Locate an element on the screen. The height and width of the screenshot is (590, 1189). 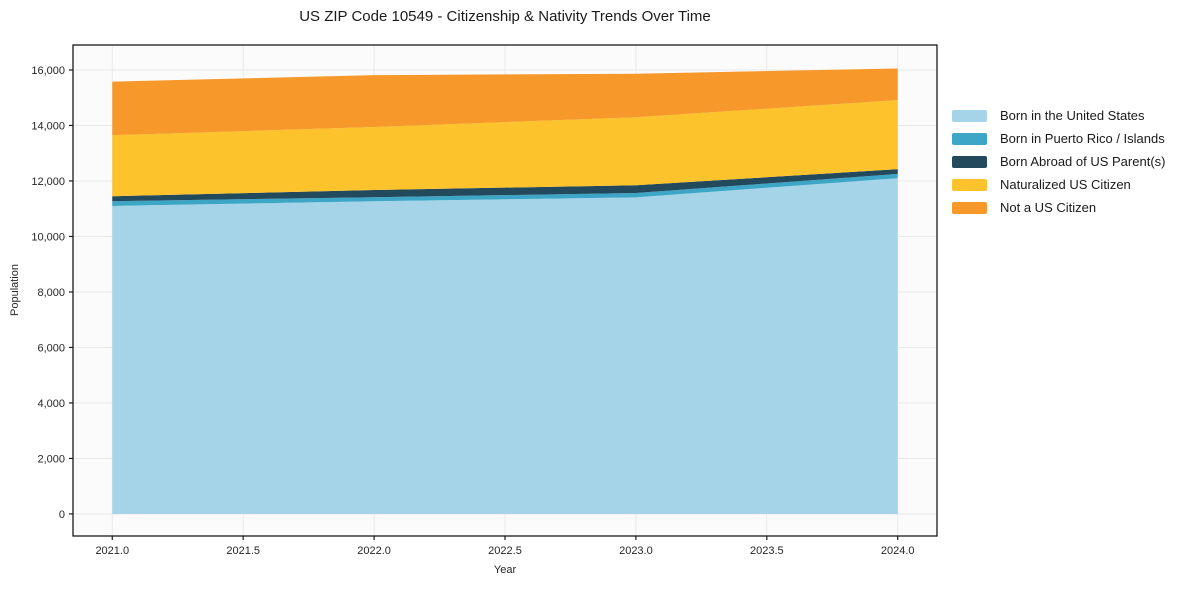
x-tick-label: 2024.0 is located at coordinates (898, 551).